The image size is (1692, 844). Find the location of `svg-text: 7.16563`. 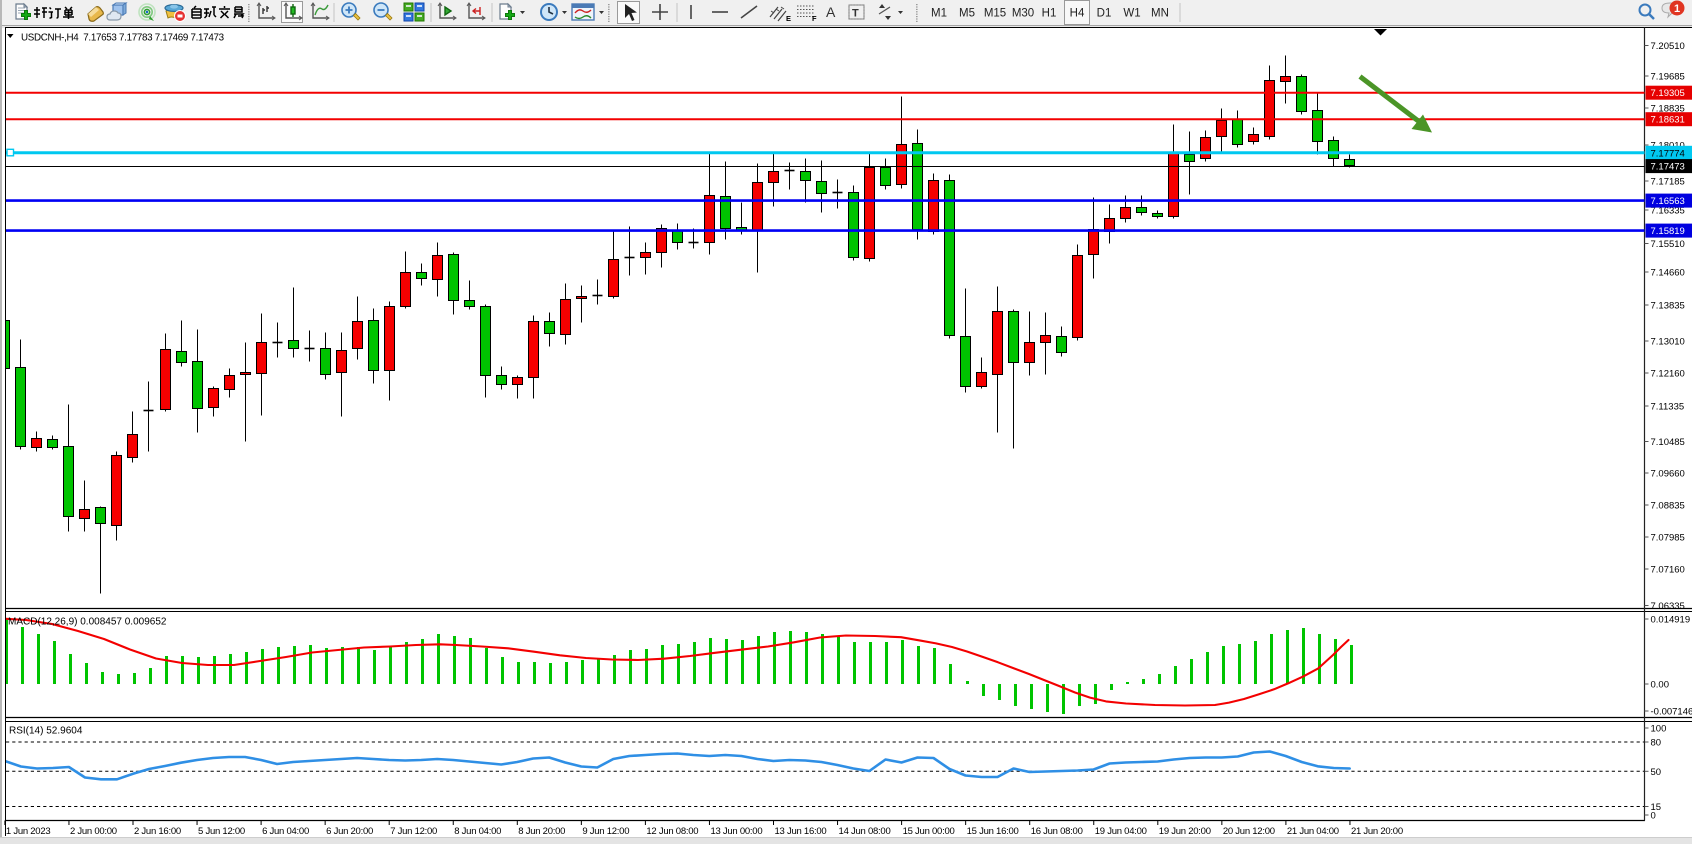

svg-text: 7.16563 is located at coordinates (1668, 201).